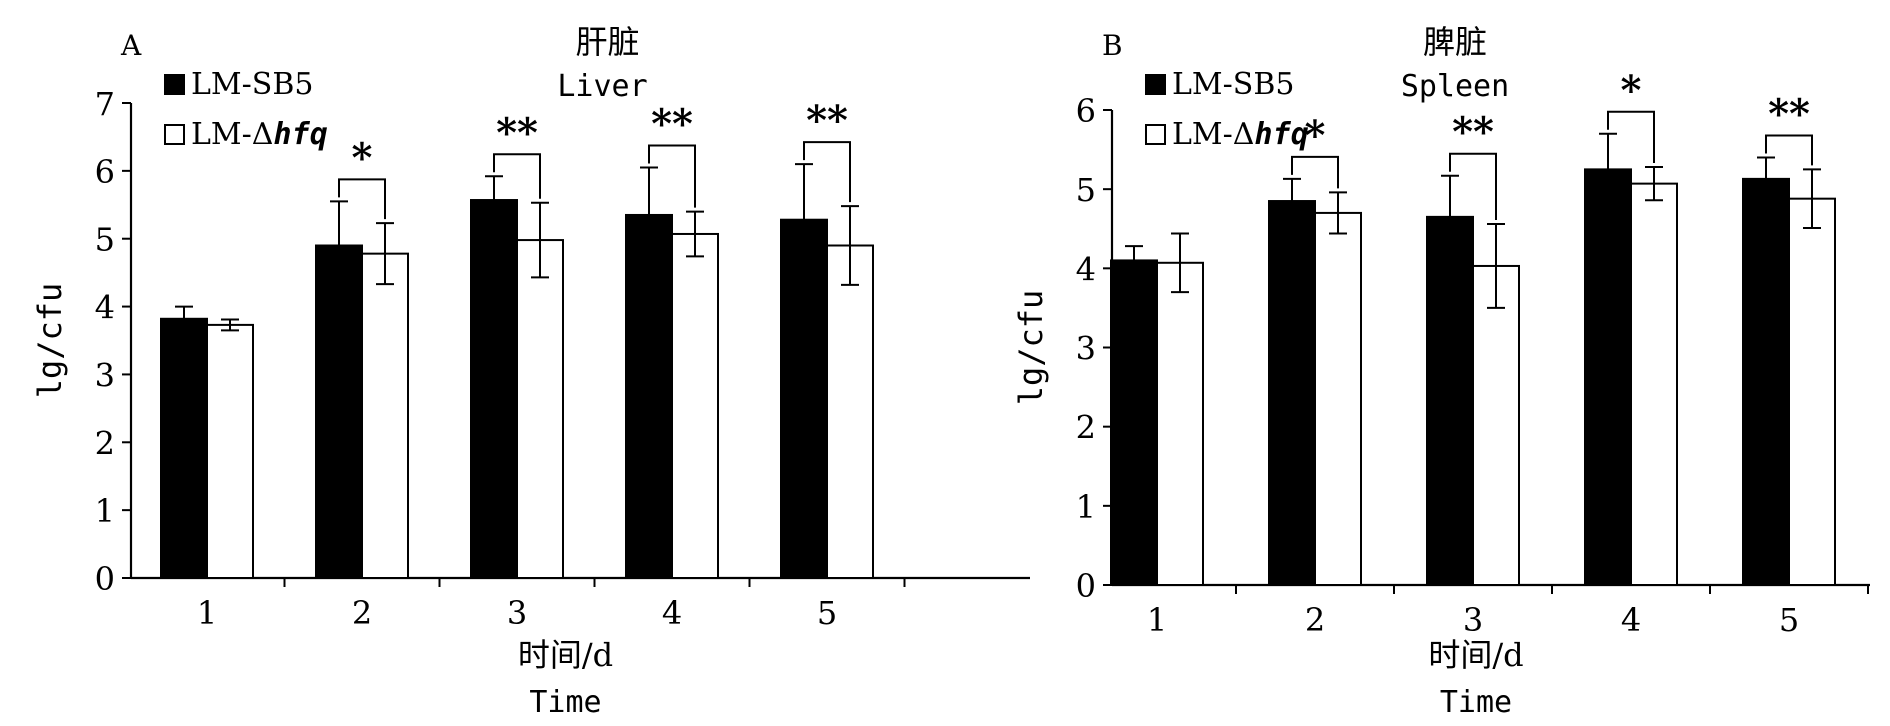 The height and width of the screenshot is (726, 1890). Describe the element at coordinates (131, 45) in the screenshot. I see `panel-label: A` at that location.